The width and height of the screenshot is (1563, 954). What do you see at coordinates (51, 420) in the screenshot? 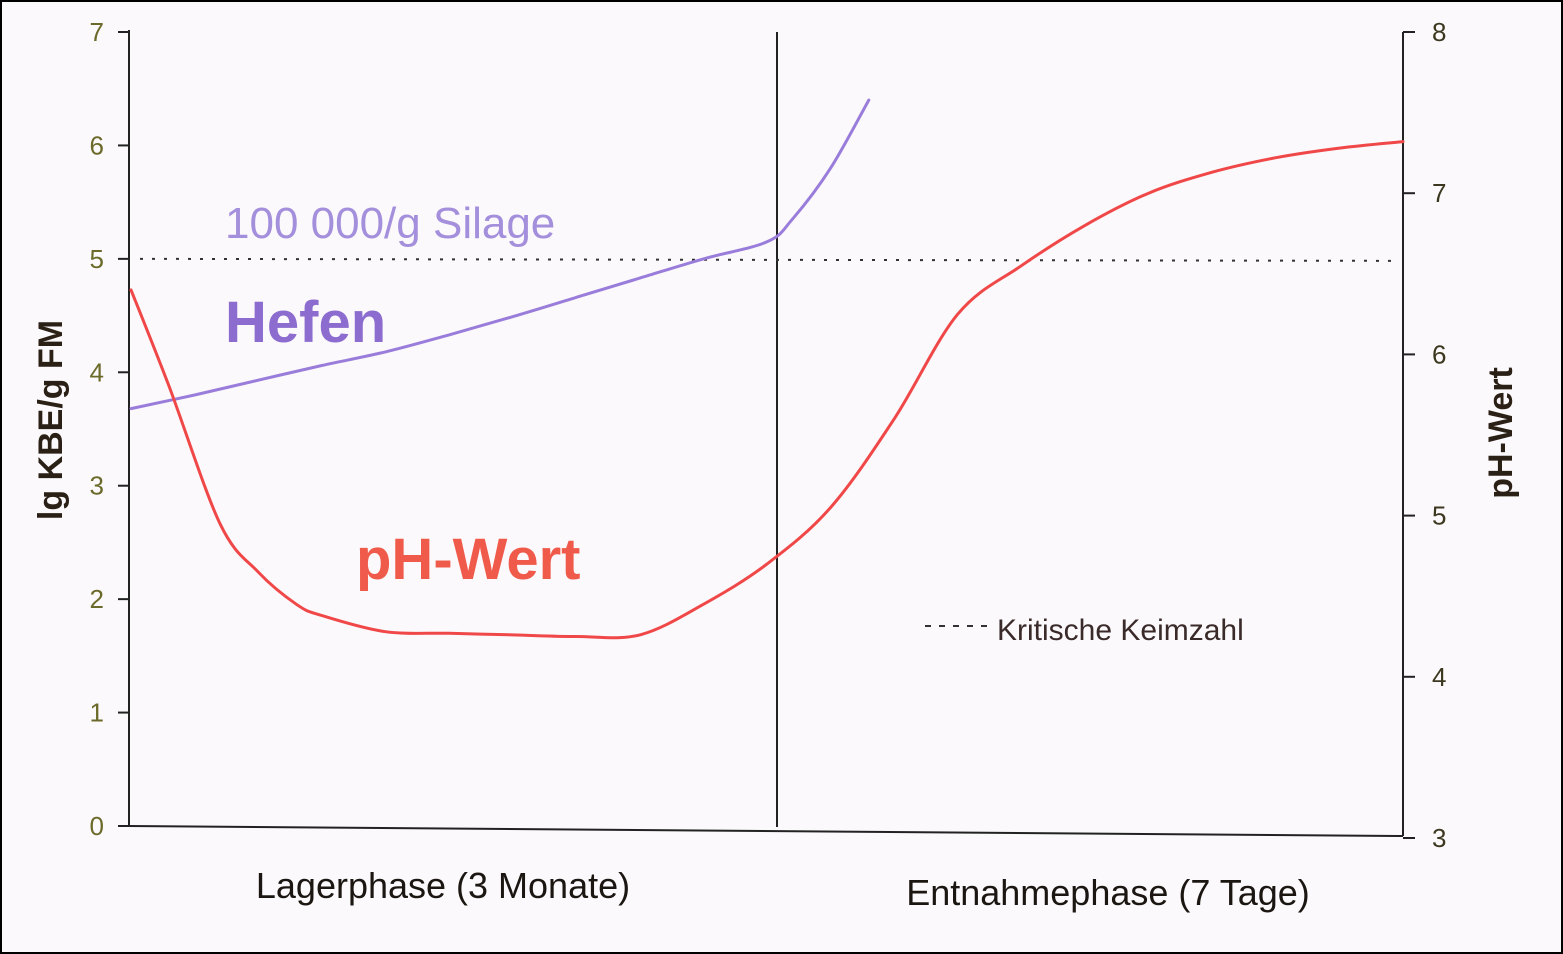
I see `left-axis-title: lg KBE/g FM` at bounding box center [51, 420].